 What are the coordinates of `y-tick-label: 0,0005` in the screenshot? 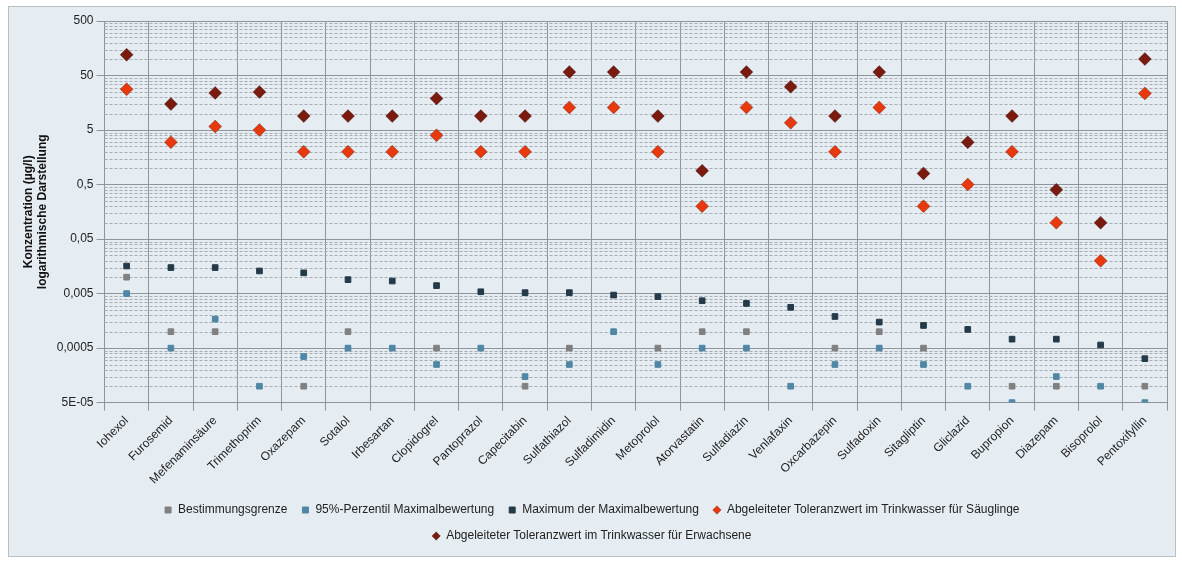 It's located at (75, 347).